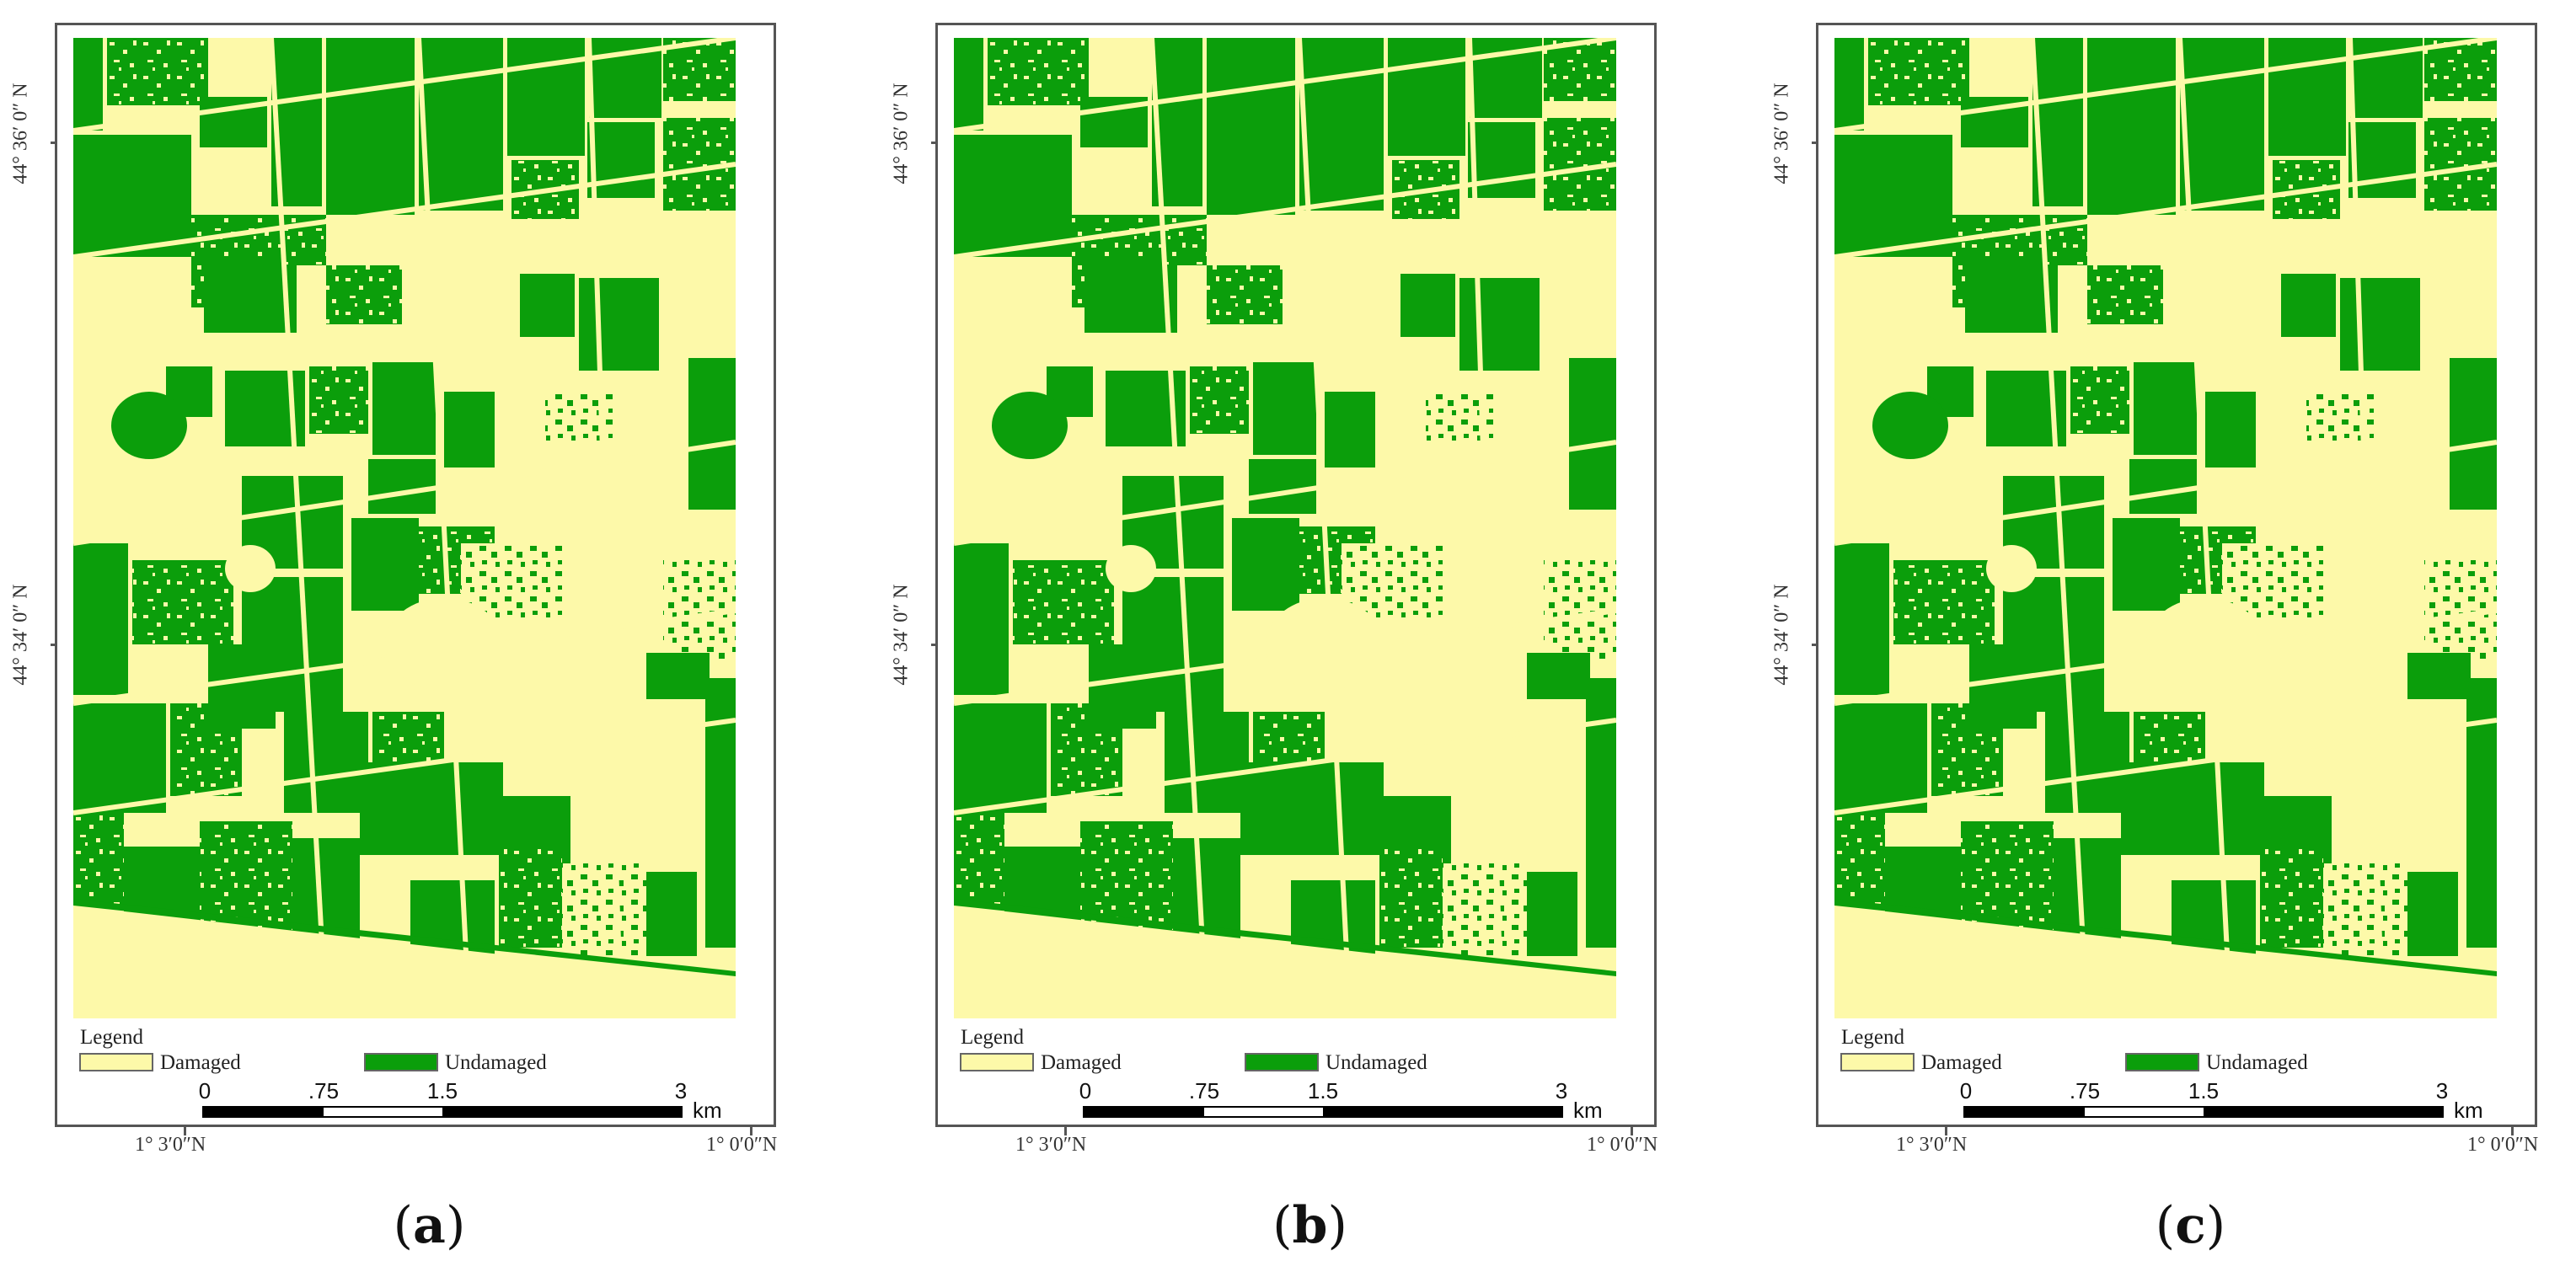 This screenshot has width=2576, height=1277. I want to click on panel-caption: (c), so click(2190, 1225).